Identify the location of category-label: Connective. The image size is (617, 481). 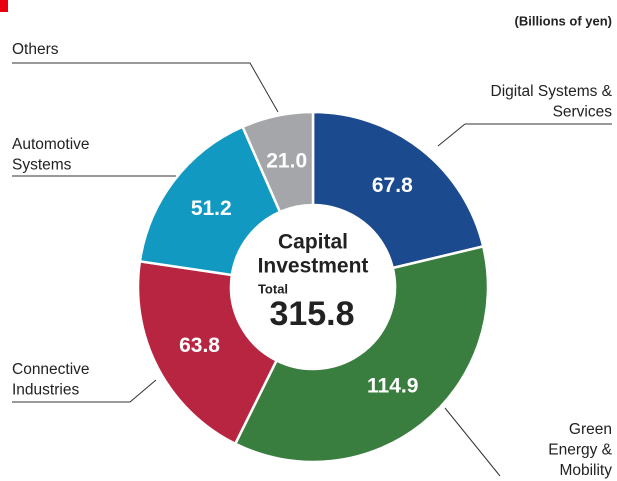
(51, 369).